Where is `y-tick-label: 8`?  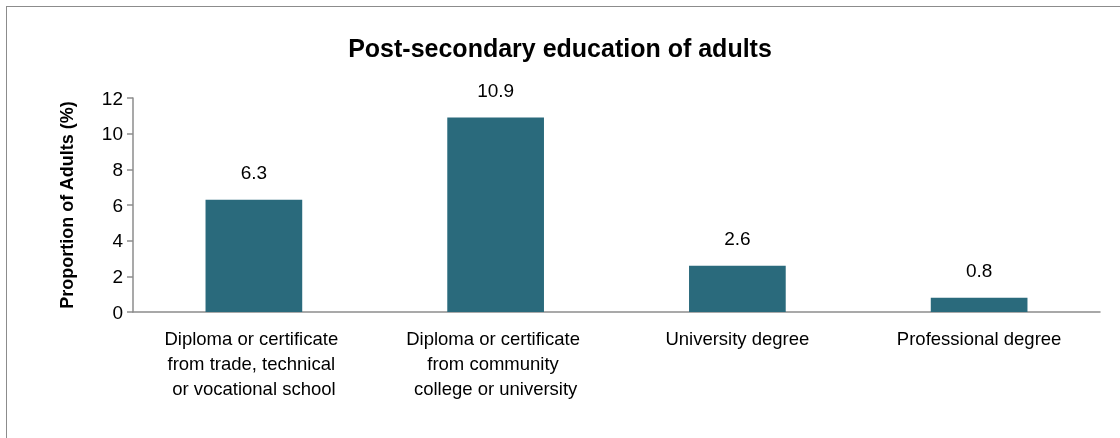 y-tick-label: 8 is located at coordinates (117, 169).